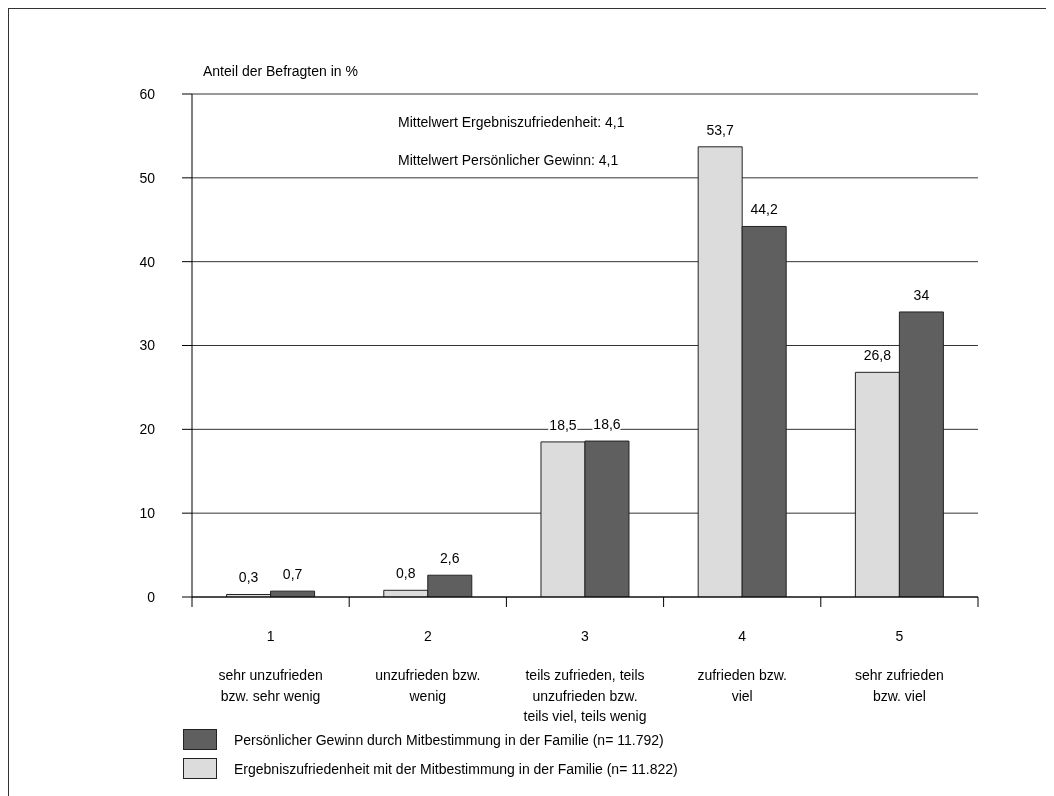 The height and width of the screenshot is (796, 1054). Describe the element at coordinates (764, 209) in the screenshot. I see `data-label: 44,2` at that location.